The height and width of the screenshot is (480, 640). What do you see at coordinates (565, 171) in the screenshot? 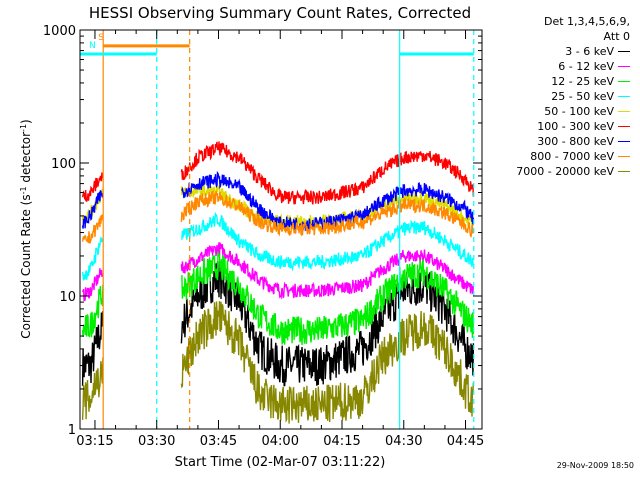
I see `legend-entry-label: 7000 - 20000 keV` at bounding box center [565, 171].